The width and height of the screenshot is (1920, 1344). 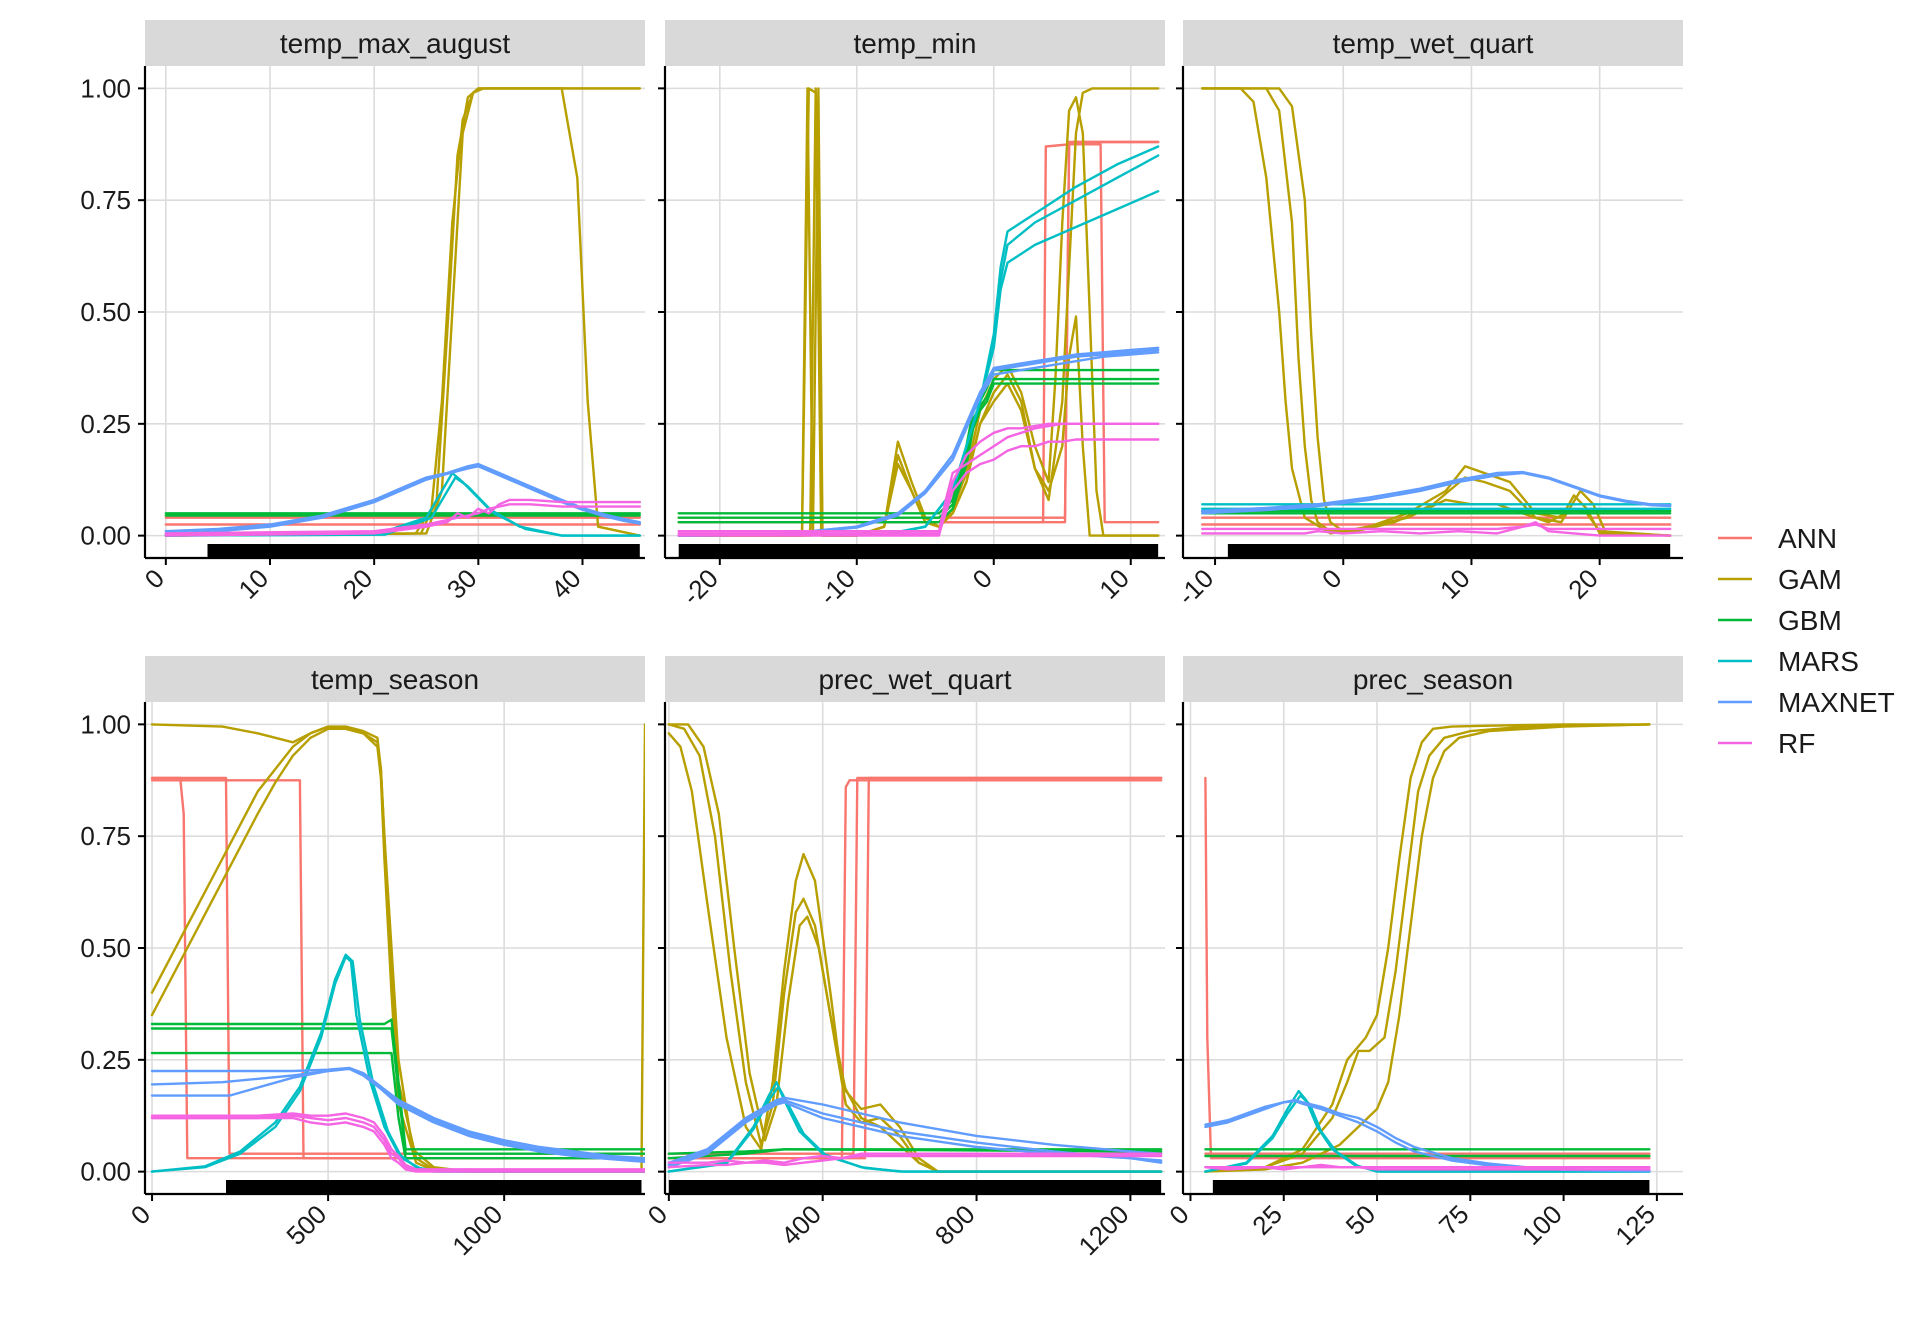 I want to click on strip-label-prec-season: prec_season, so click(x=1433, y=679).